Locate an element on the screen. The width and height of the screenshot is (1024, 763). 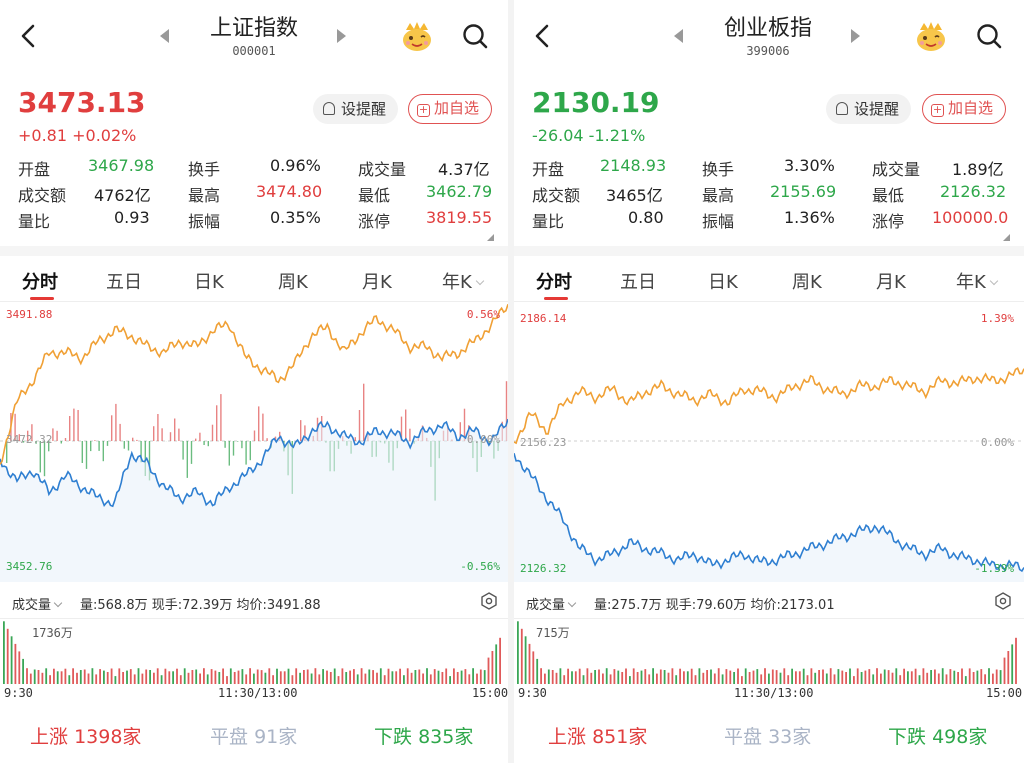
stats-row: 成交额 3465亿 最高 2155.69 最低 2126.32 is located at coordinates (774, 195).